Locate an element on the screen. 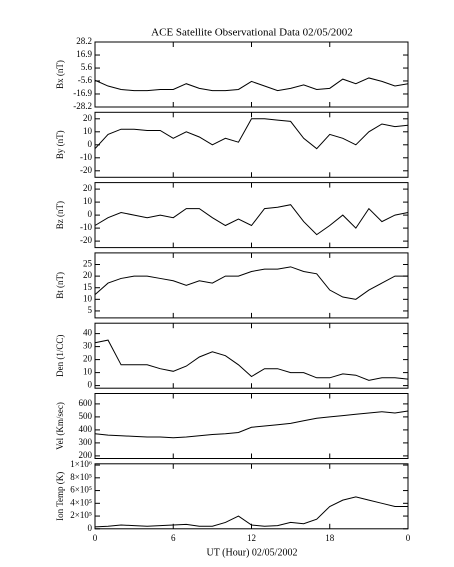  y-tick-label: 300 is located at coordinates (86, 442).